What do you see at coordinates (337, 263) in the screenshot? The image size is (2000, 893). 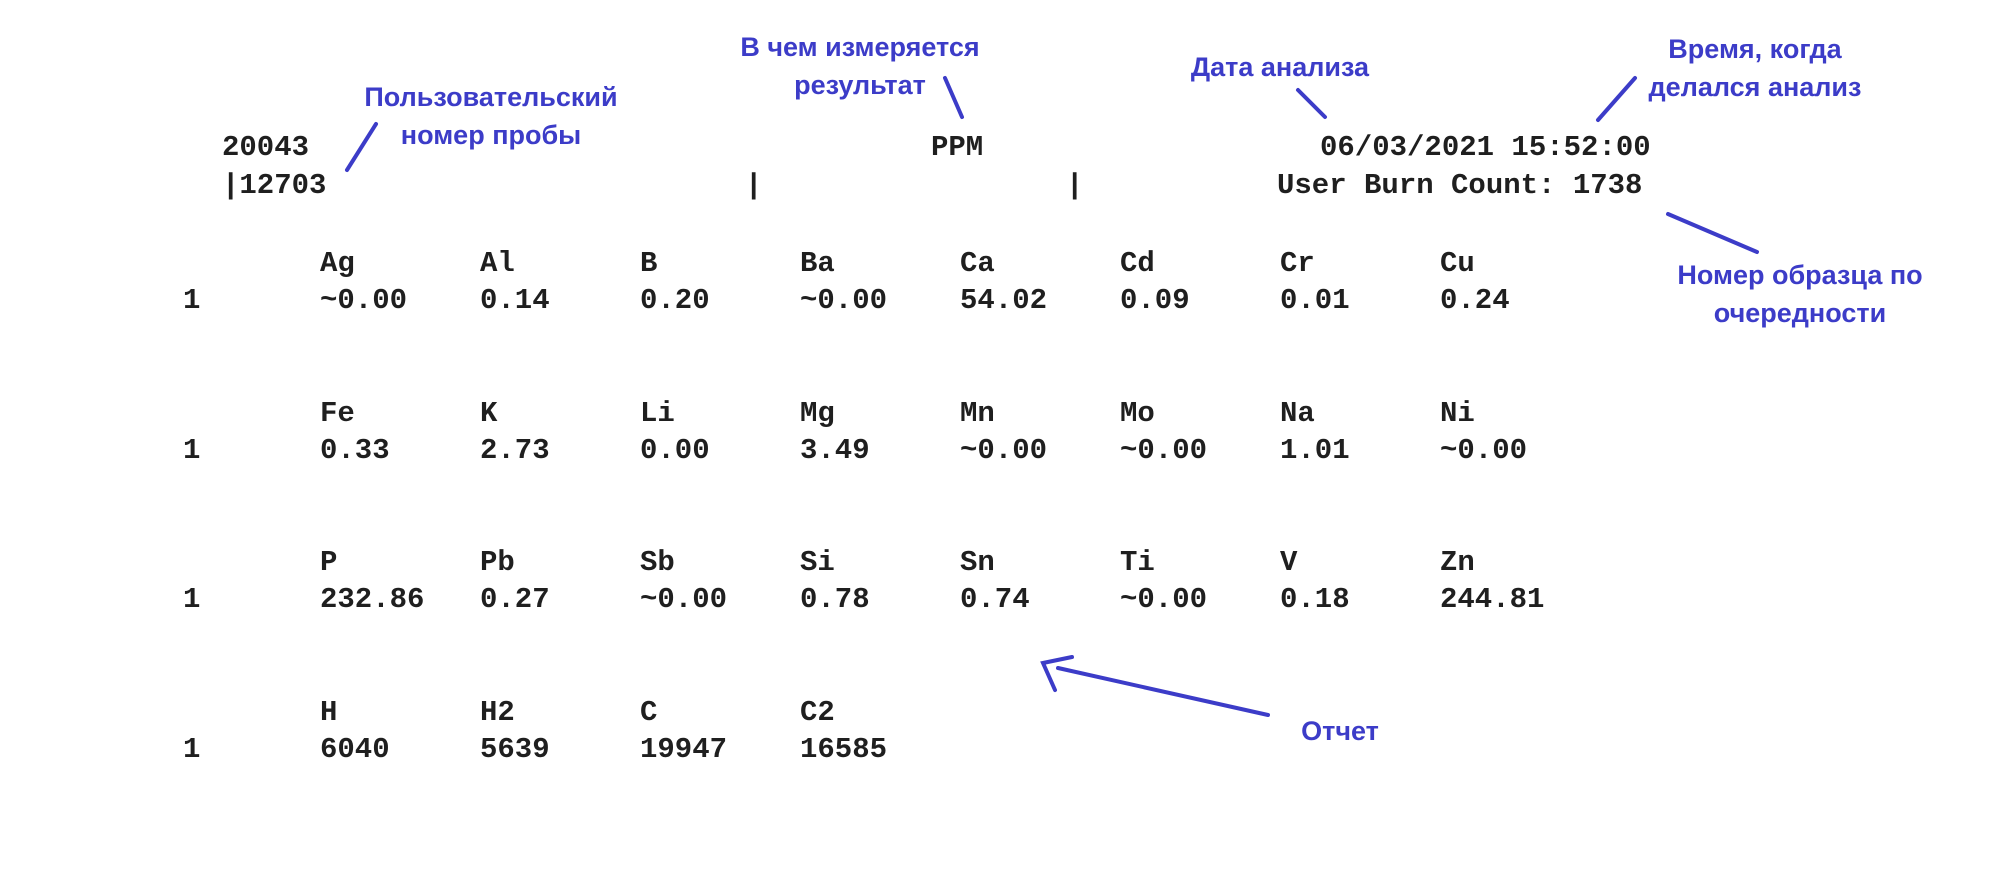 I see `element-symbol: Ag` at bounding box center [337, 263].